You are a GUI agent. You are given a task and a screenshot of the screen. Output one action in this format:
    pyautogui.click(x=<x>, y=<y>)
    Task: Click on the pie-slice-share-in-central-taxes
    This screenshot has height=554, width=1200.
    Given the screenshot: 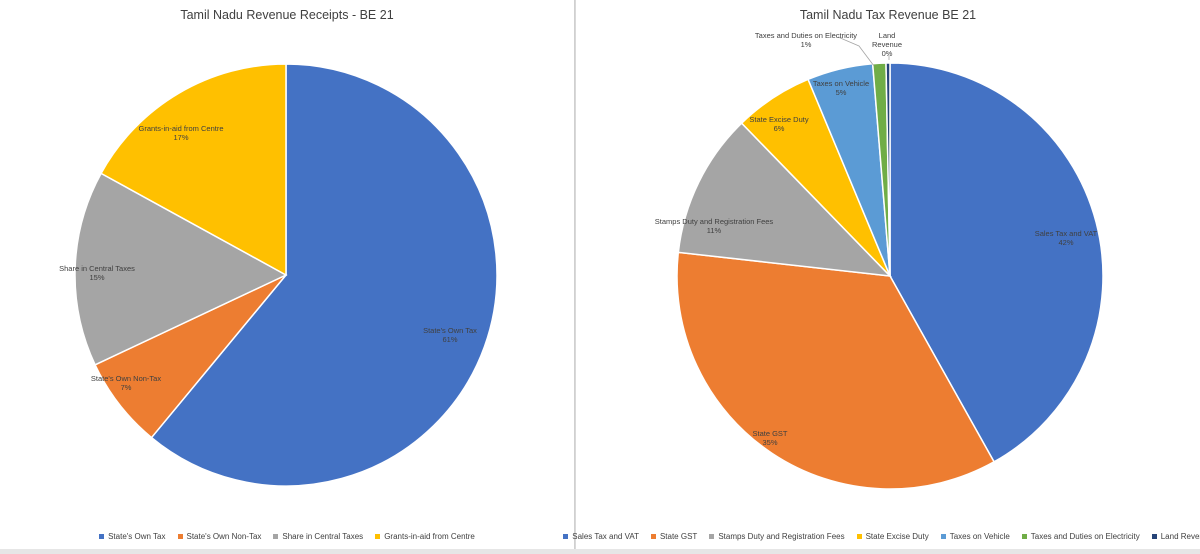 What is the action you would take?
    pyautogui.click(x=181, y=269)
    